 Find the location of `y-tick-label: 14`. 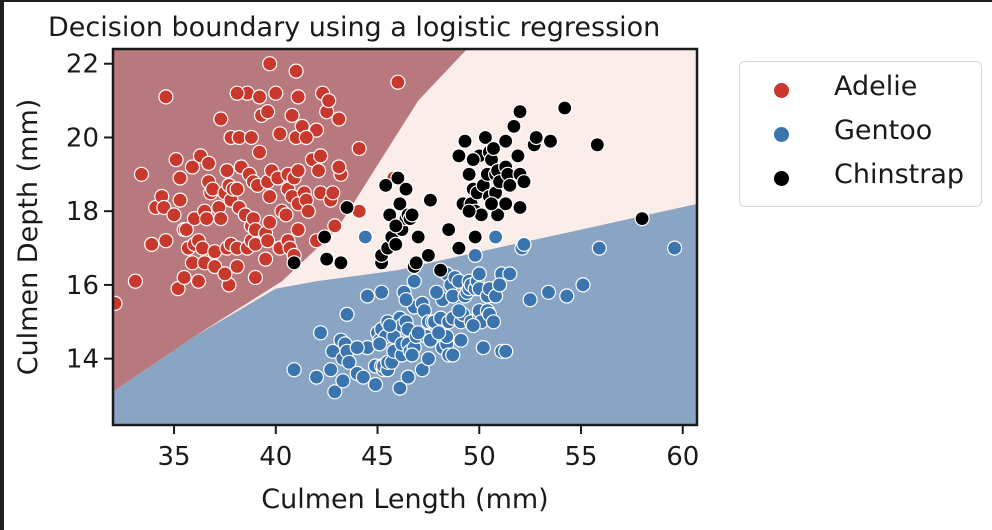

y-tick-label: 14 is located at coordinates (82, 360).